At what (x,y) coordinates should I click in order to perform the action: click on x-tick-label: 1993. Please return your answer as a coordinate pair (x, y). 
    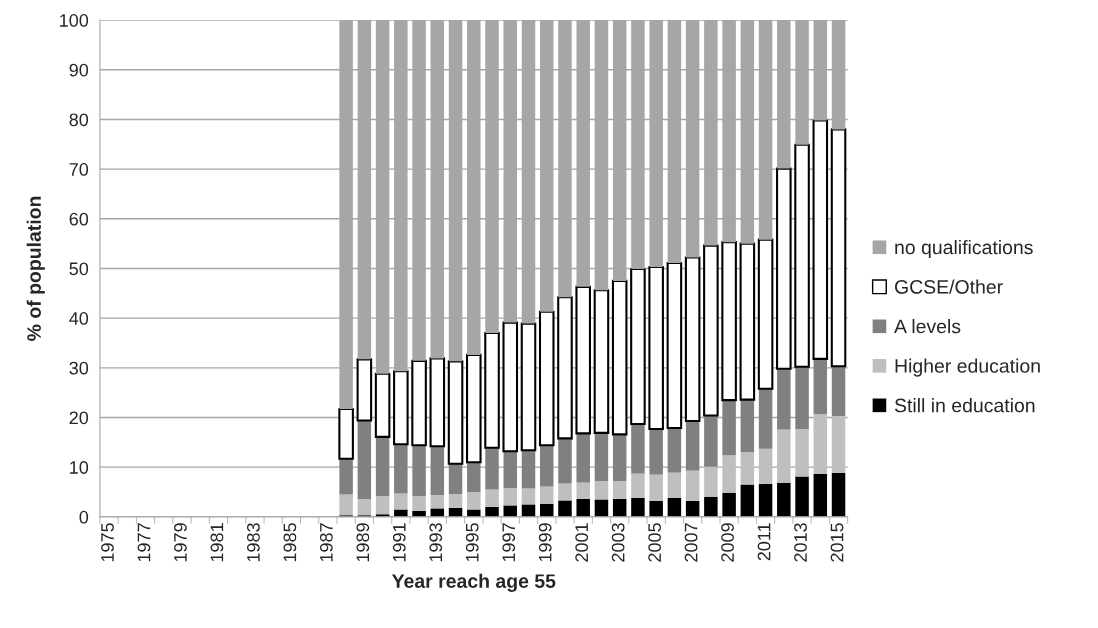
    Looking at the image, I should click on (436, 542).